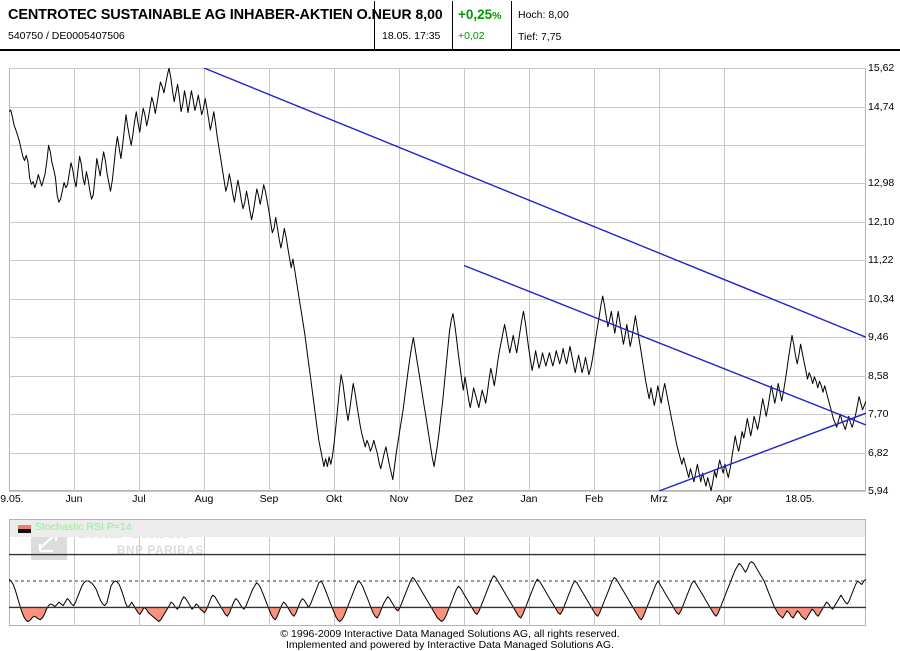 The width and height of the screenshot is (900, 651). Describe the element at coordinates (881, 298) in the screenshot. I see `price-axis-tick: 10,34` at that location.